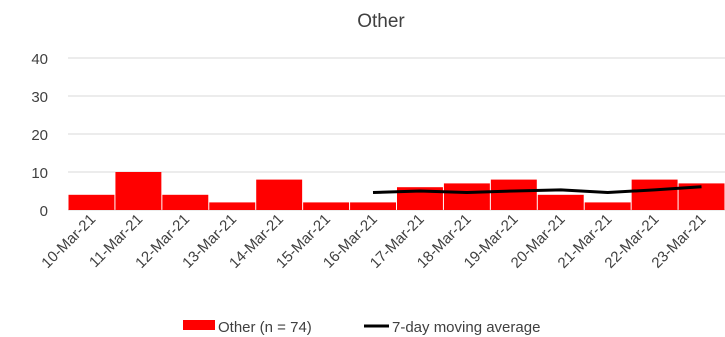 The height and width of the screenshot is (337, 725). I want to click on legend-label-moving-average: 7-day moving average, so click(466, 327).